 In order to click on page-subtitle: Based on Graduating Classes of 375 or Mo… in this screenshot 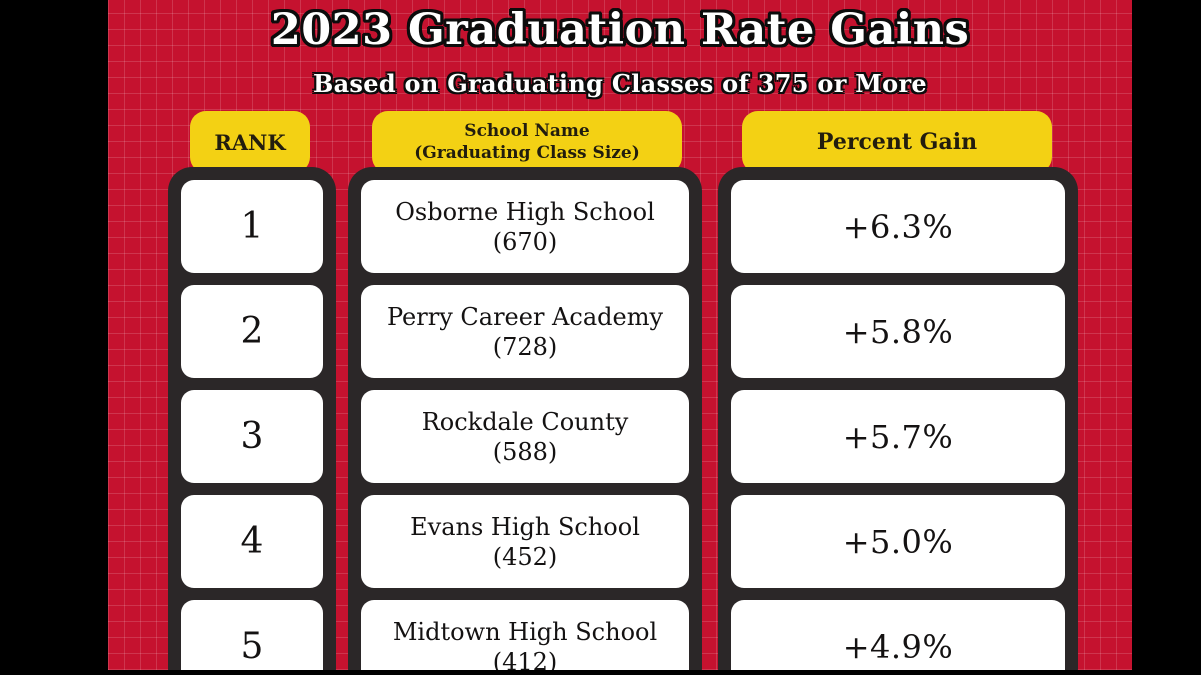, I will do `click(620, 83)`.